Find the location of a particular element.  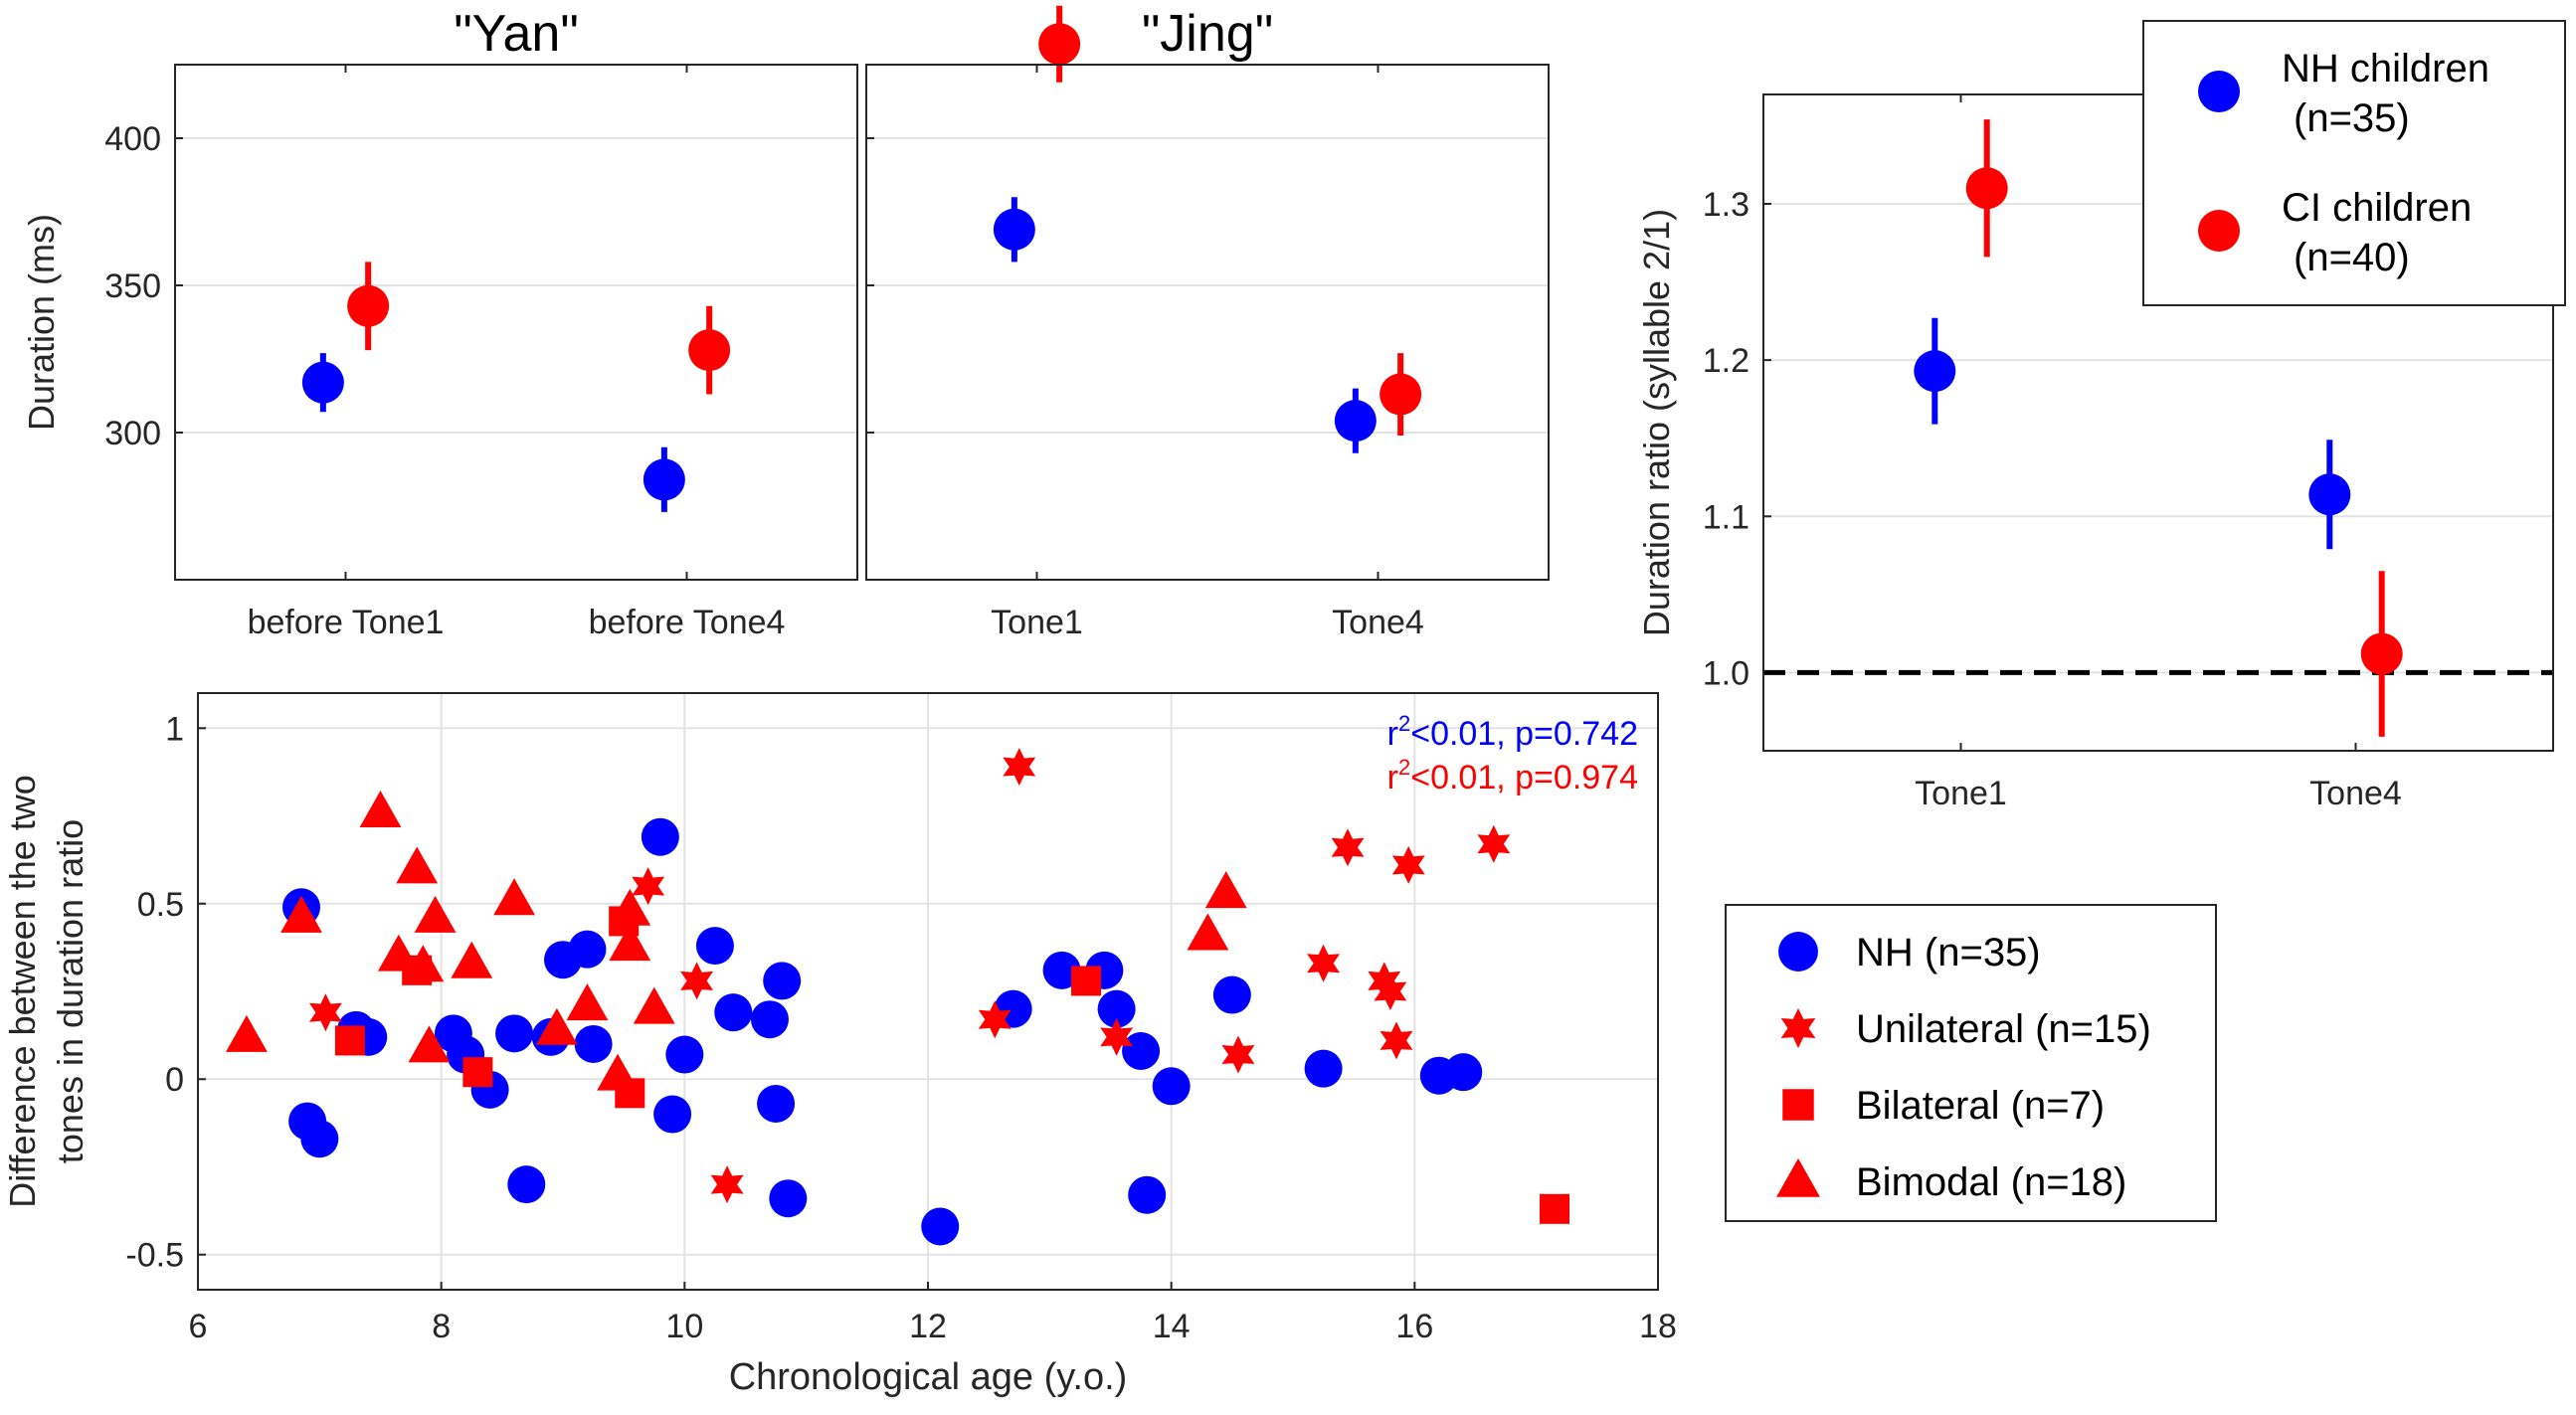

stats-annotation: r2<0.01, p=0.974 is located at coordinates (1512, 775).